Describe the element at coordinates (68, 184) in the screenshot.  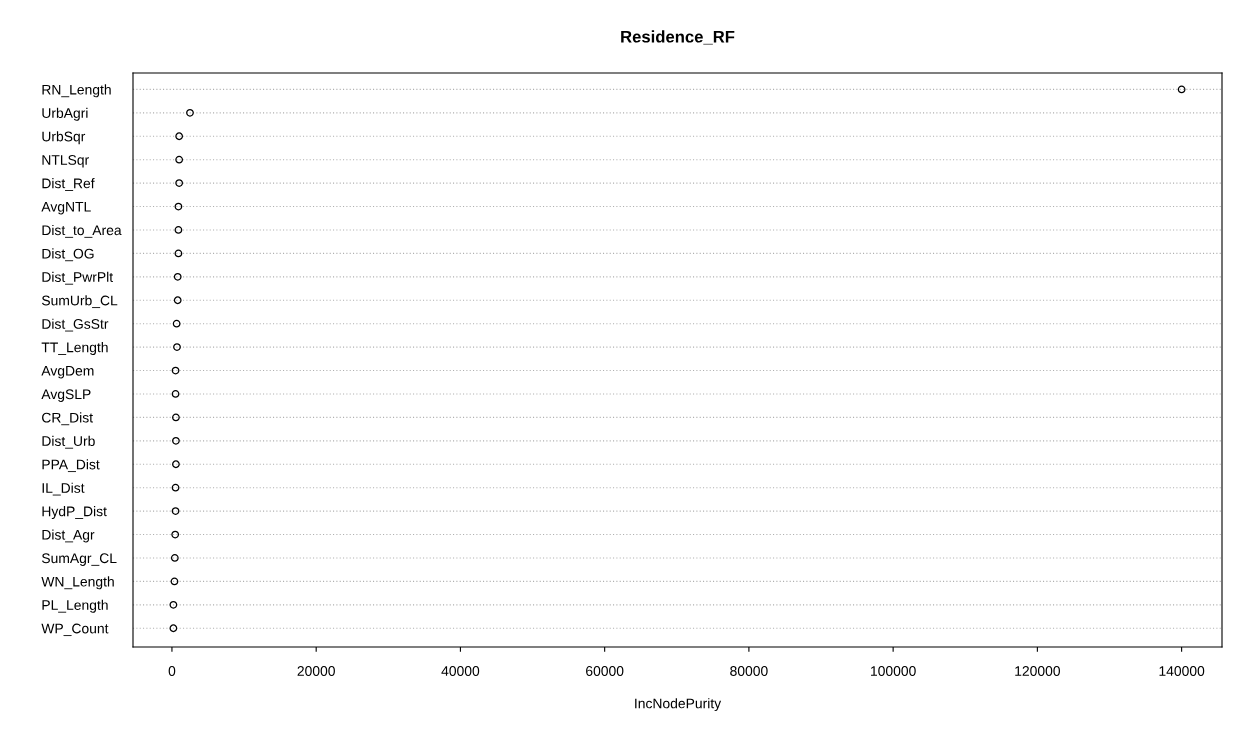
I see `y-tick-label: Dist_Ref` at that location.